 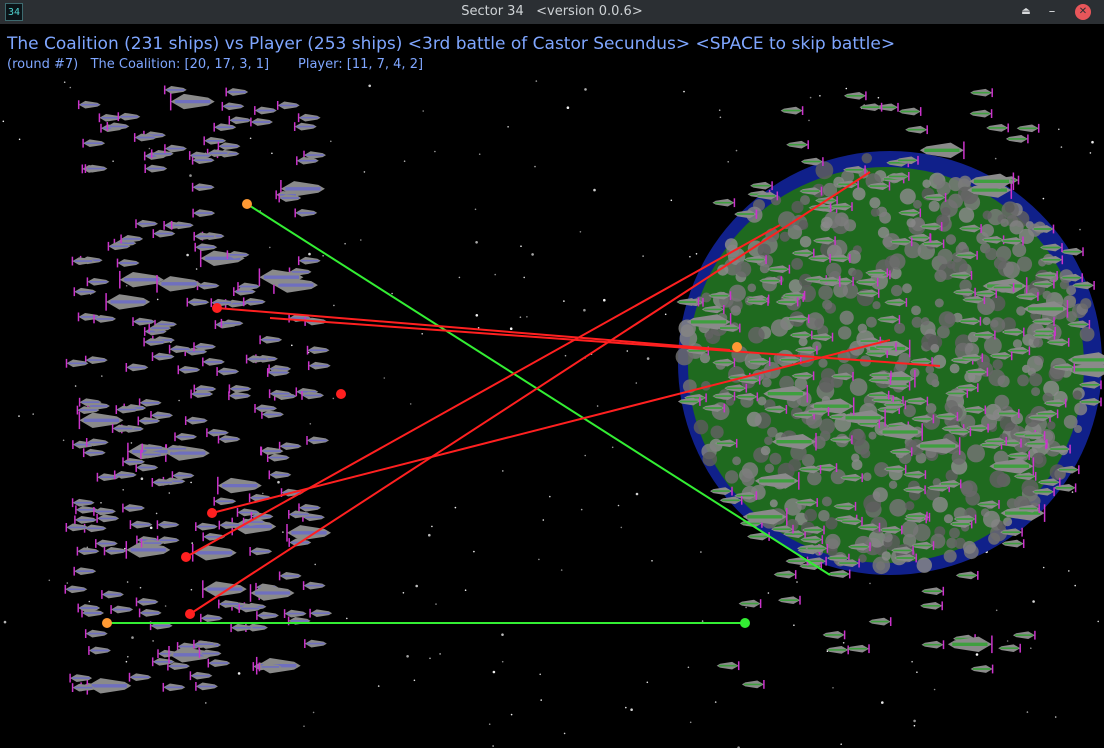 What do you see at coordinates (1026, 11) in the screenshot?
I see `eject-button: ⏏` at bounding box center [1026, 11].